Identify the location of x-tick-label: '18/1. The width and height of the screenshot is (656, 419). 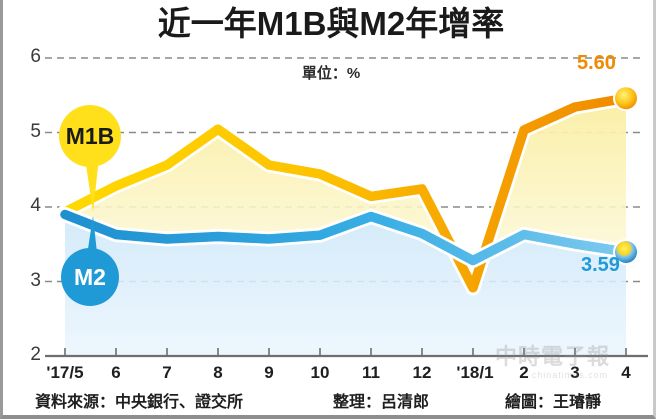
(475, 372).